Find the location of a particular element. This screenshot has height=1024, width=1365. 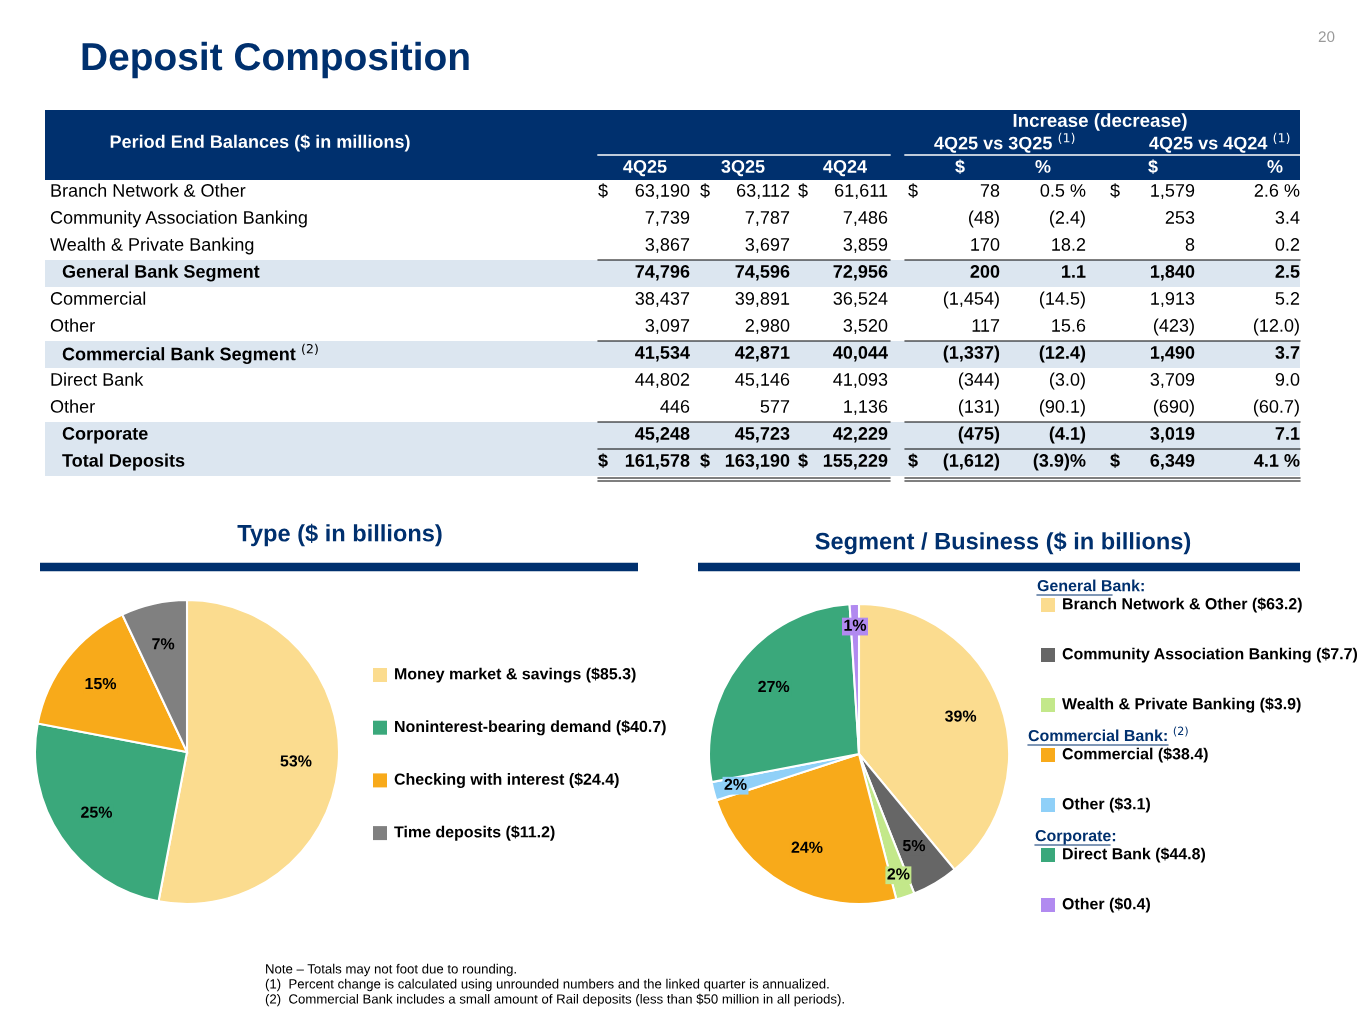

text: 36,524 is located at coordinates (860, 299).